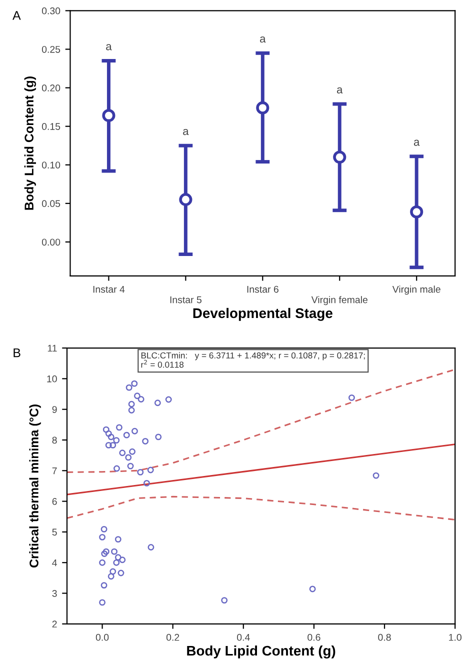 Image resolution: width=462 pixels, height=668 pixels. I want to click on y-tick-label: 4, so click(54, 562).